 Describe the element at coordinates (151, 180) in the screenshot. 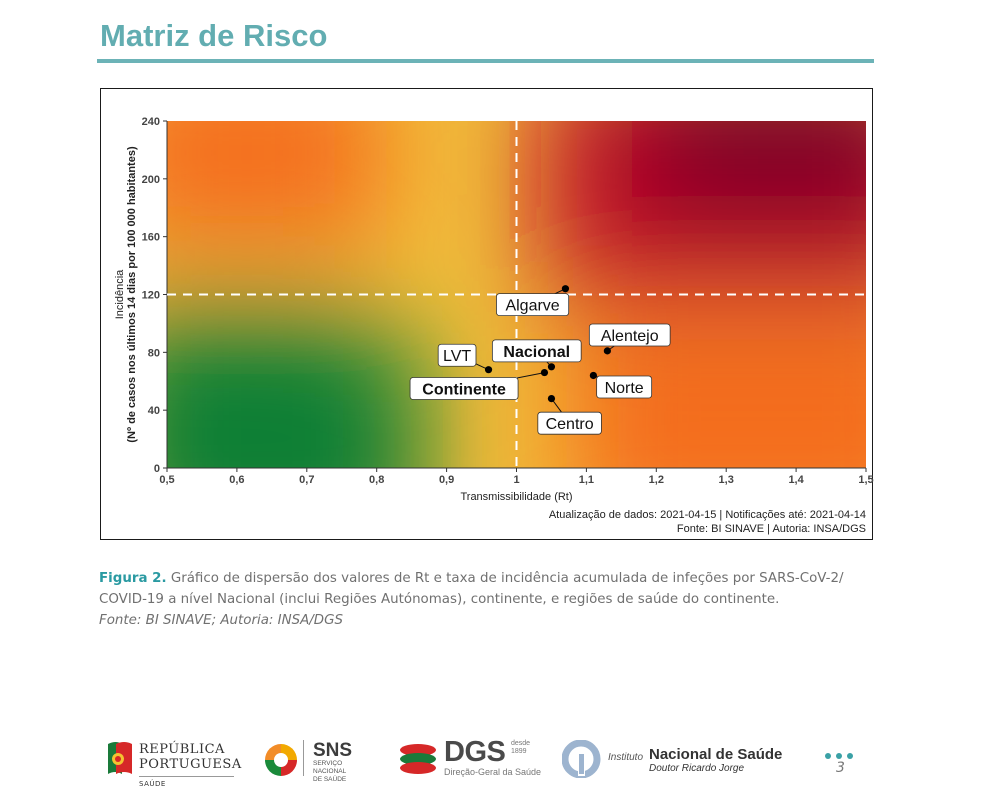

I see `y-tick-label: 200` at that location.